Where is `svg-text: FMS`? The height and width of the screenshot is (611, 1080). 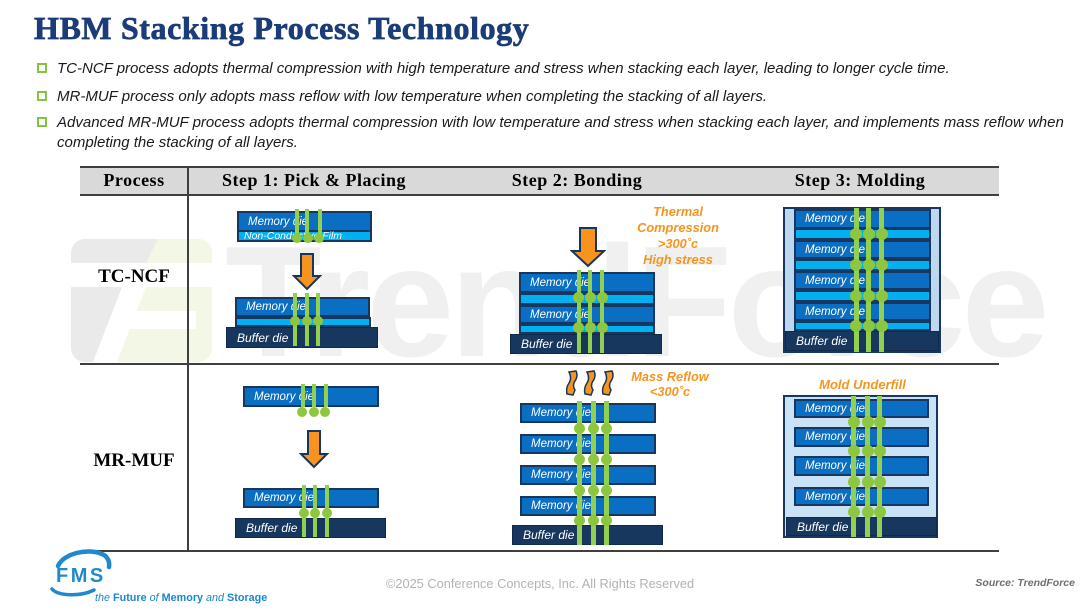 svg-text: FMS is located at coordinates (81, 576).